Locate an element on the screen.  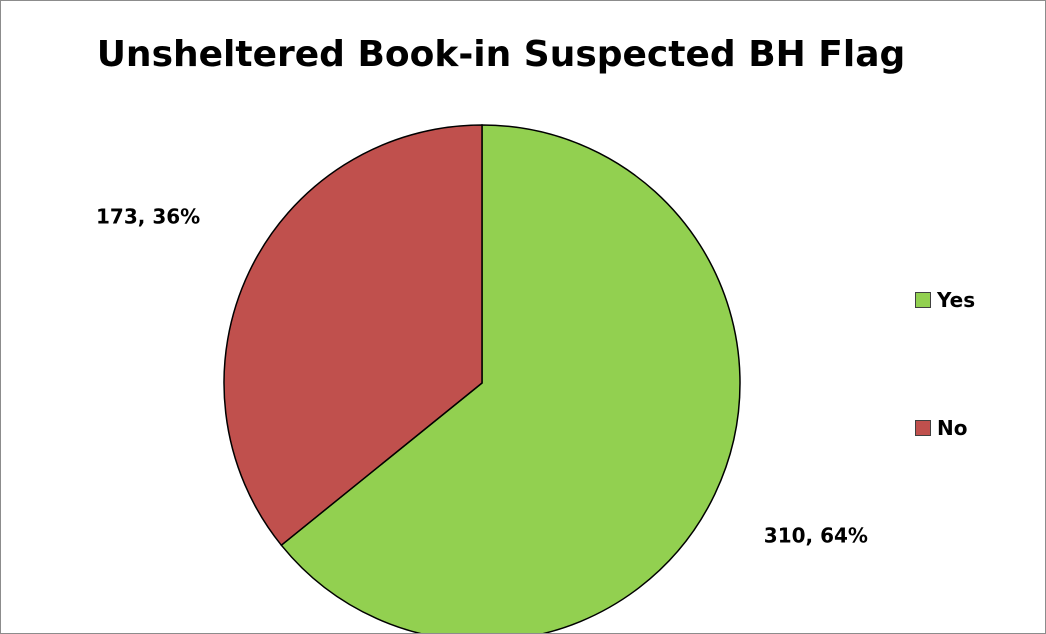
data-label-no: 173, 36% is located at coordinates (148, 217).